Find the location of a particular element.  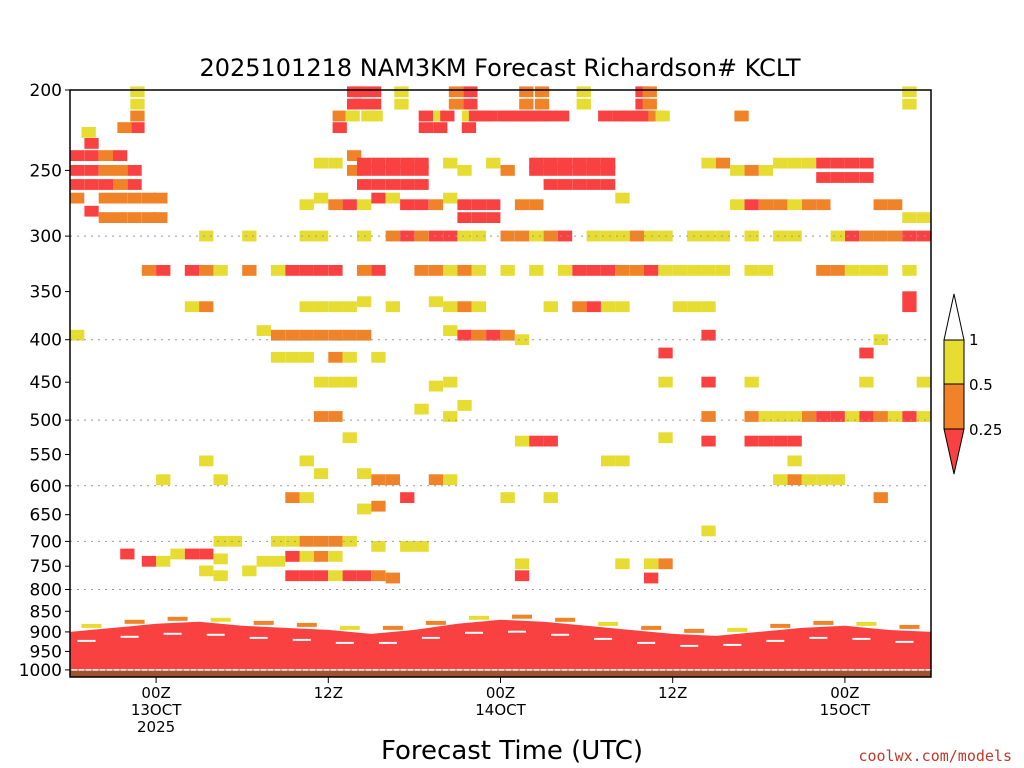

legend-tick-label: 0.5 is located at coordinates (981, 385).